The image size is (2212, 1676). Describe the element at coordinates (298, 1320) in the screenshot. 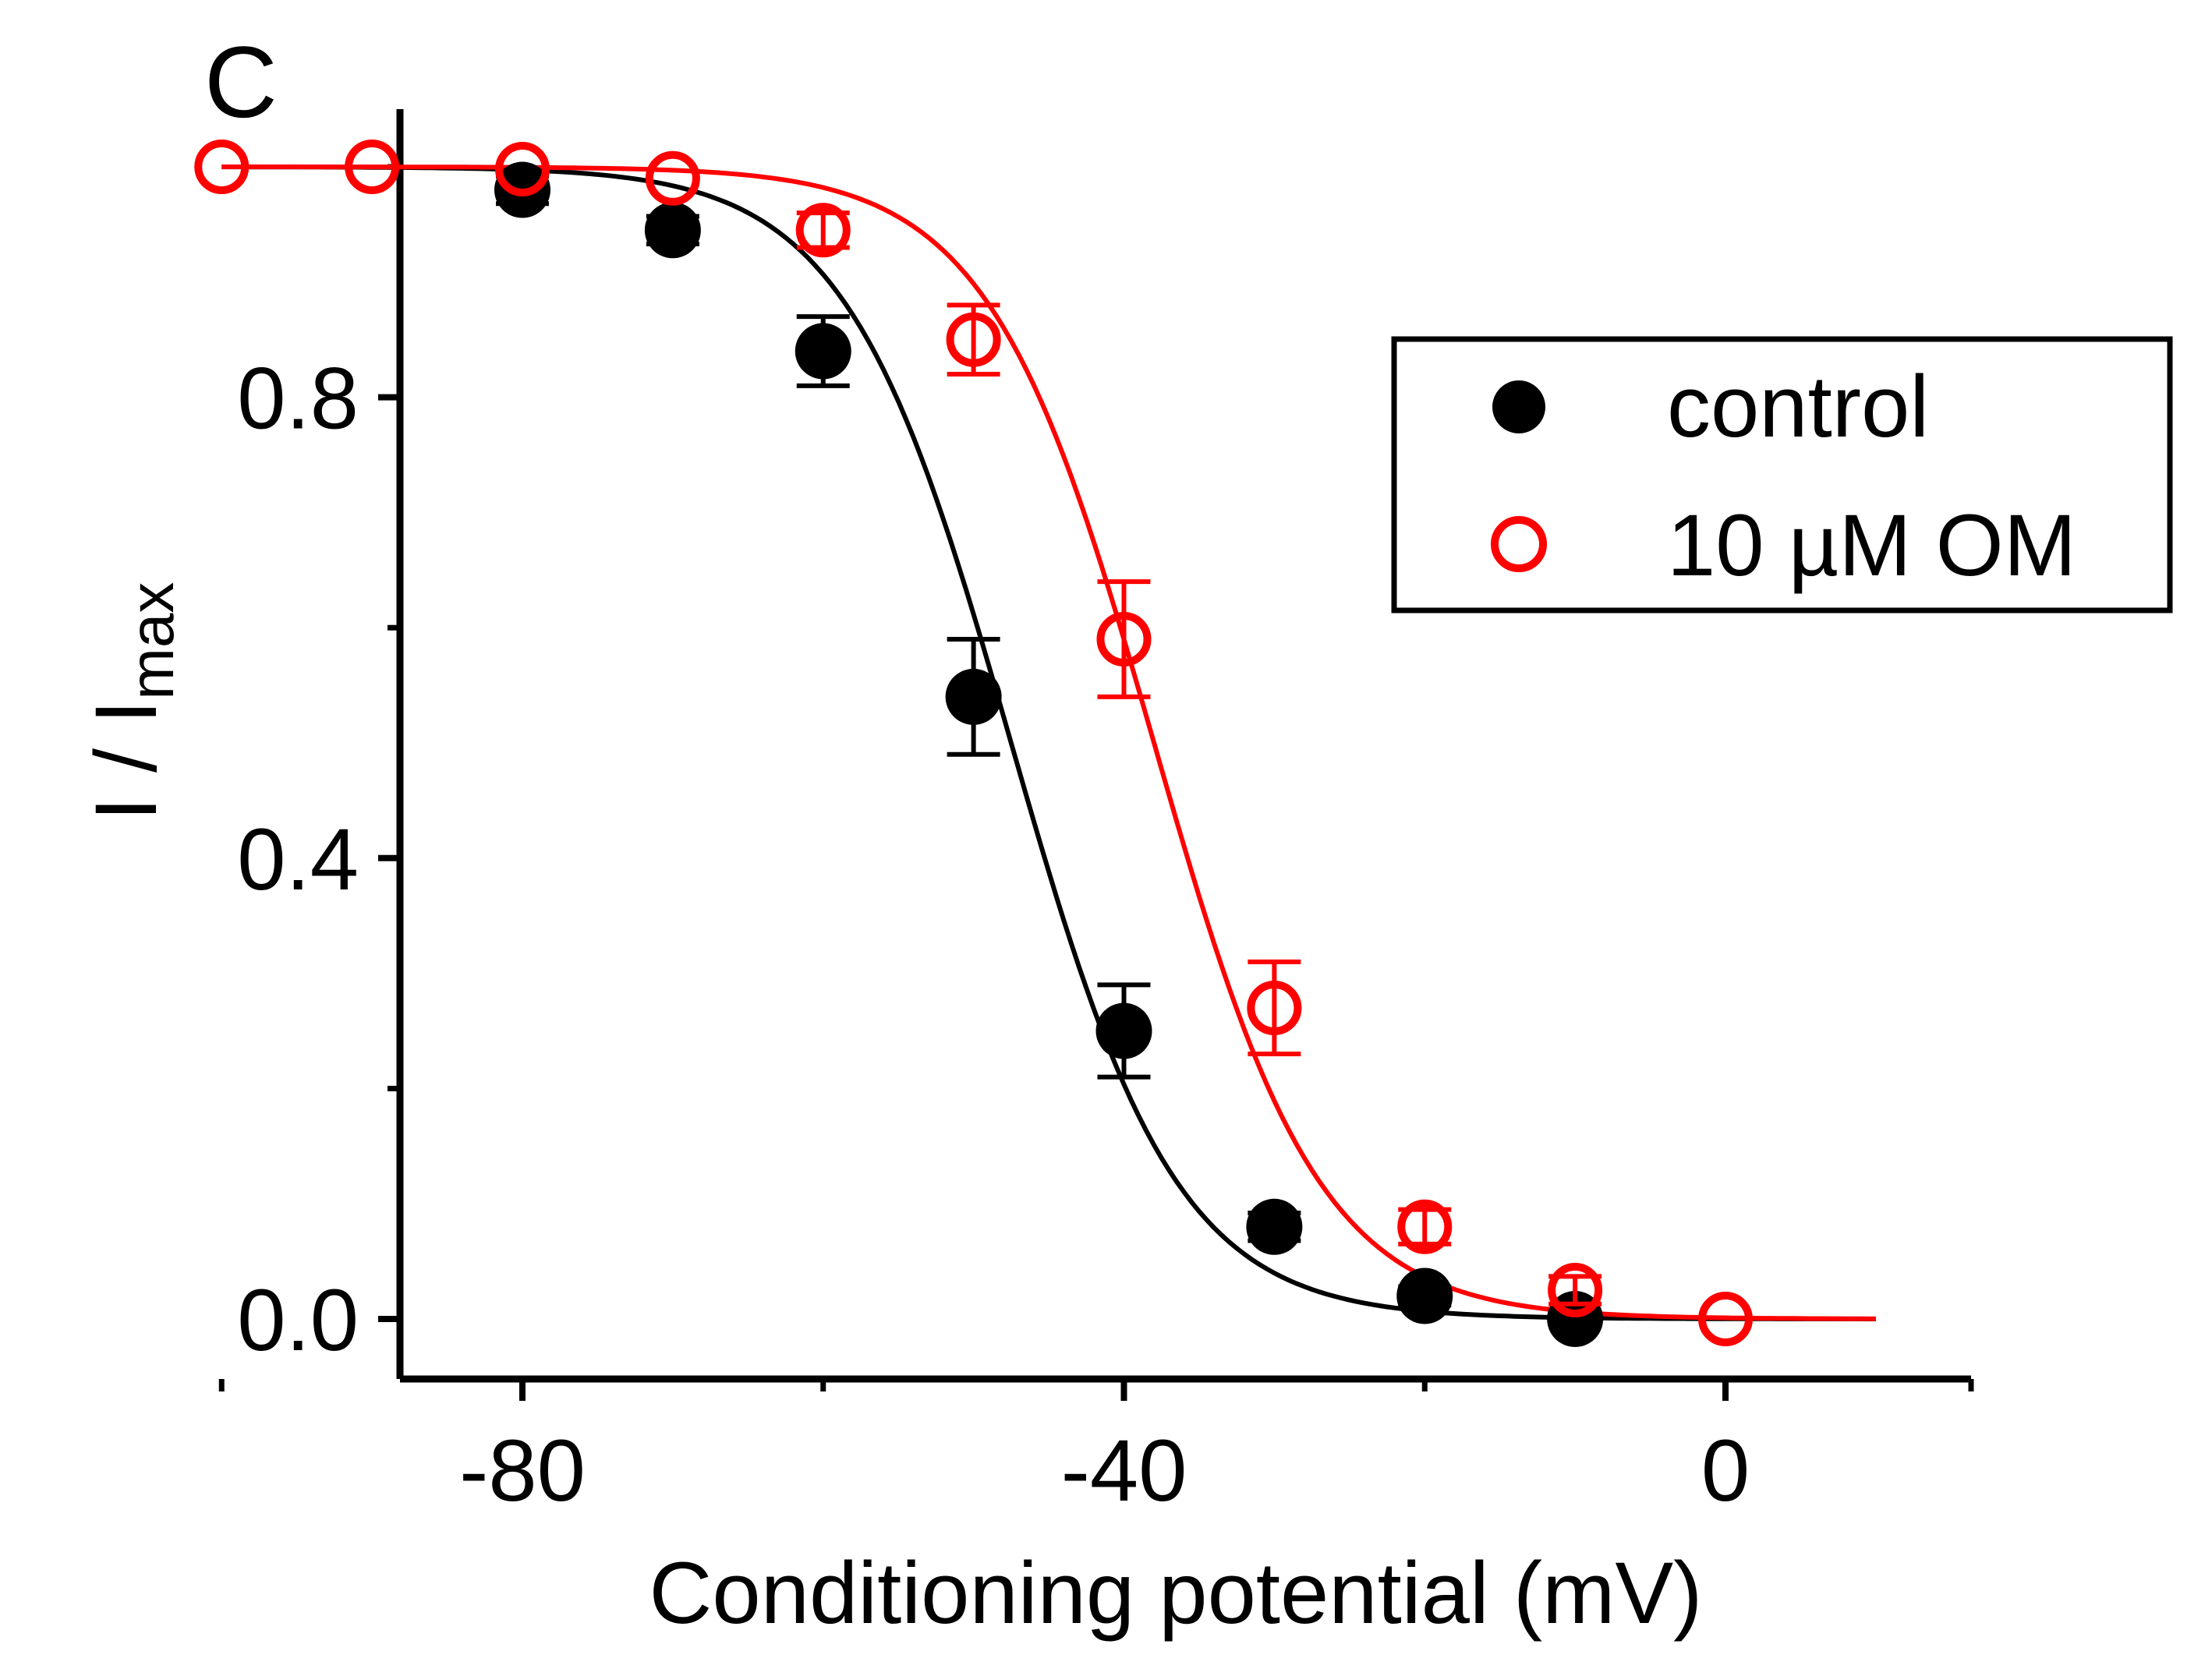

I see `y-tick-label: 0.0` at that location.